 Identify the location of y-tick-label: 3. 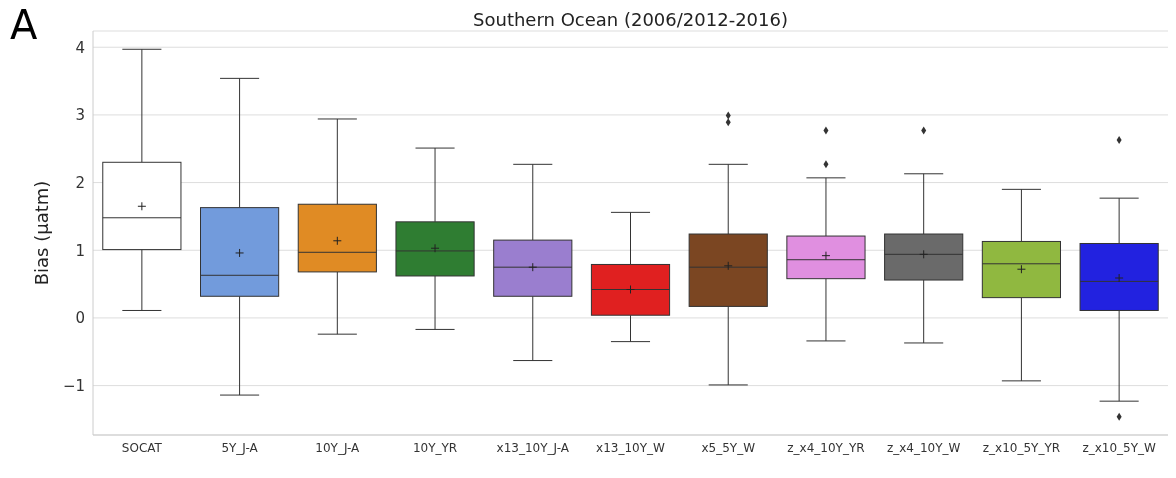
(80, 115).